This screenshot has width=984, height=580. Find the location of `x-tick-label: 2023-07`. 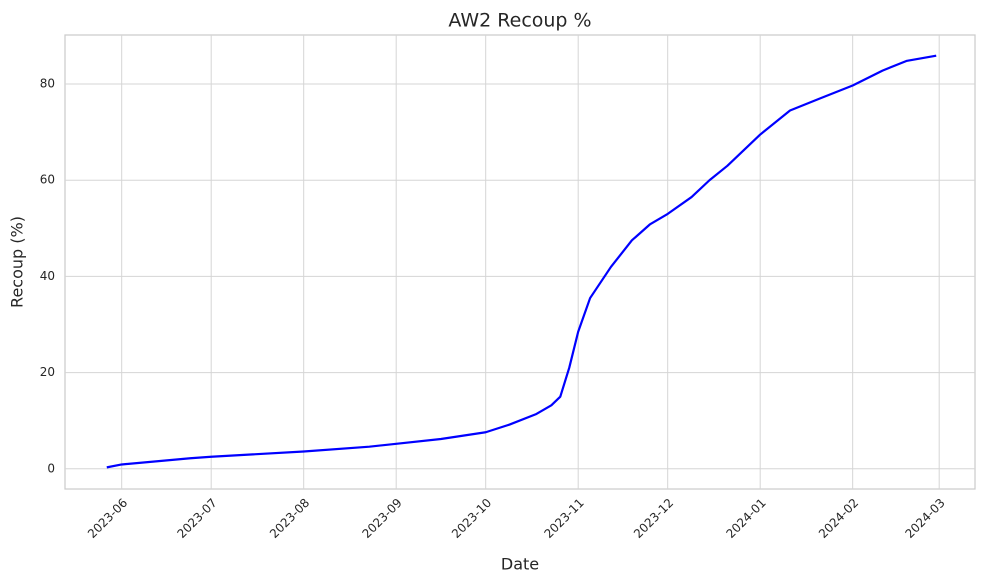

x-tick-label: 2023-07 is located at coordinates (196, 518).